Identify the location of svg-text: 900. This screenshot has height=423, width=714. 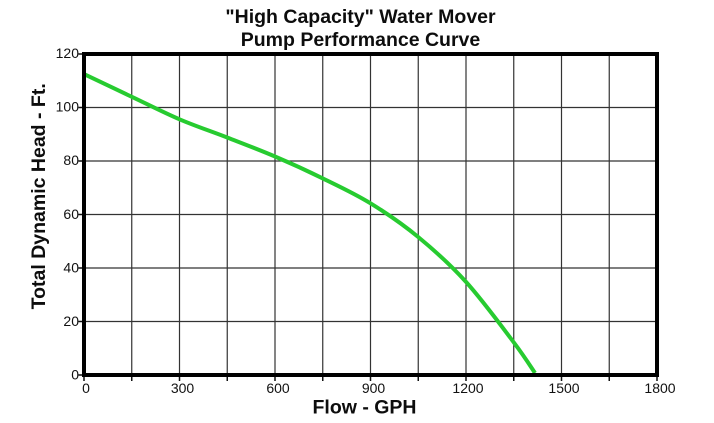
(374, 388).